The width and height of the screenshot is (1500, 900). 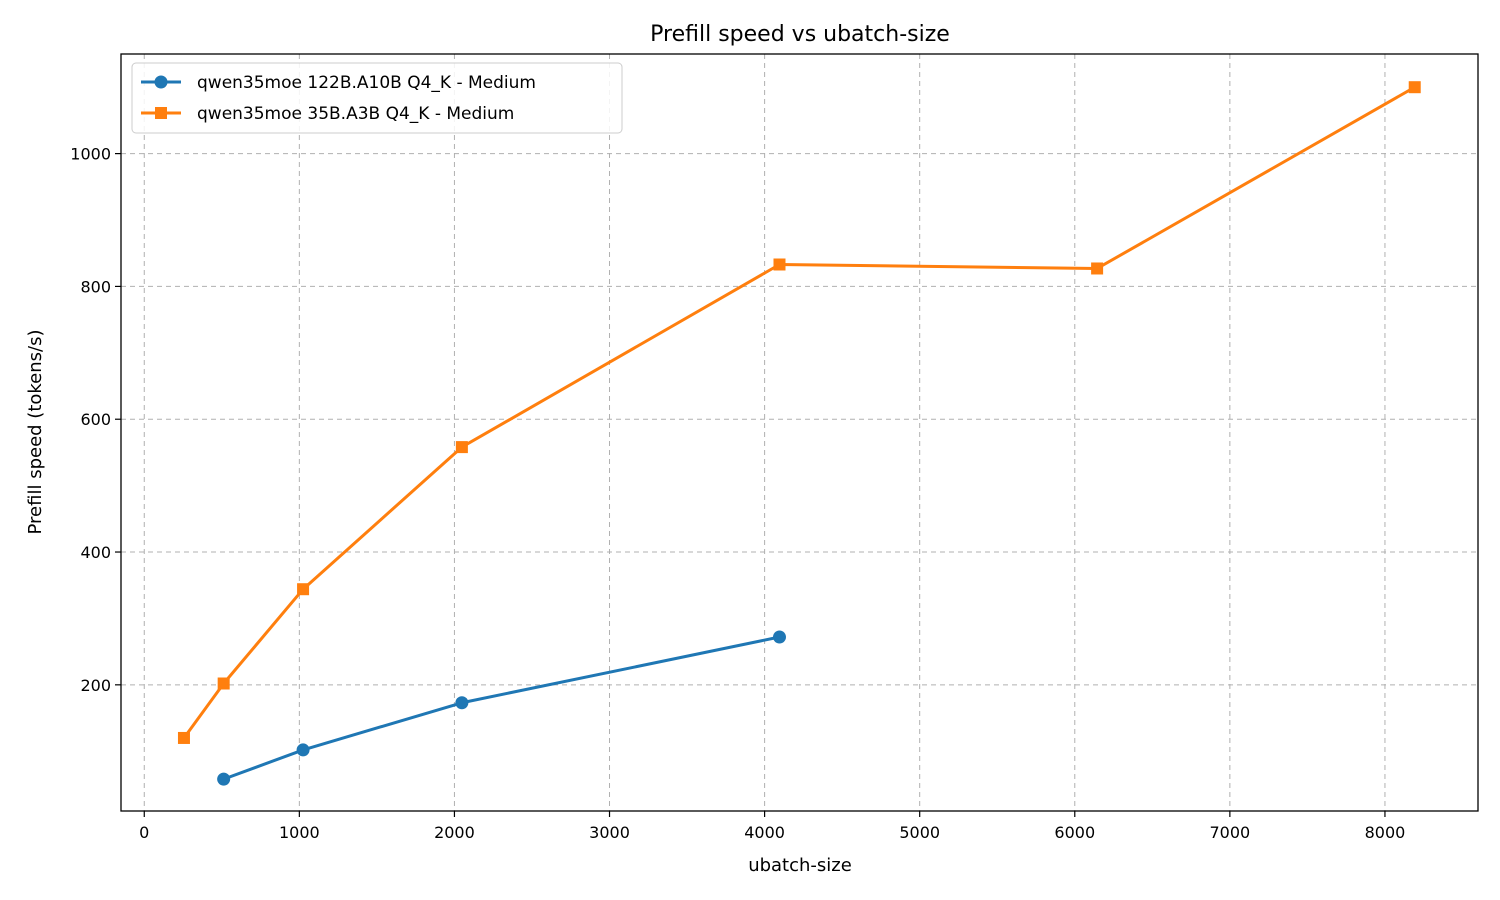 What do you see at coordinates (35, 432) in the screenshot?
I see `y-axis-label: Prefill speed (tokens/s)` at bounding box center [35, 432].